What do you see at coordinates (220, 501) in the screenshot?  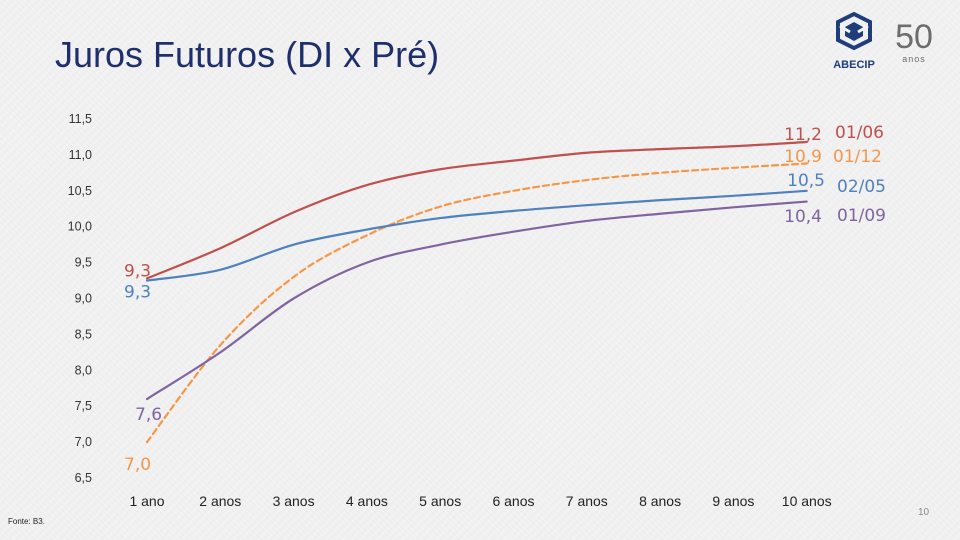 I see `x-tick-label: 2 anos` at bounding box center [220, 501].